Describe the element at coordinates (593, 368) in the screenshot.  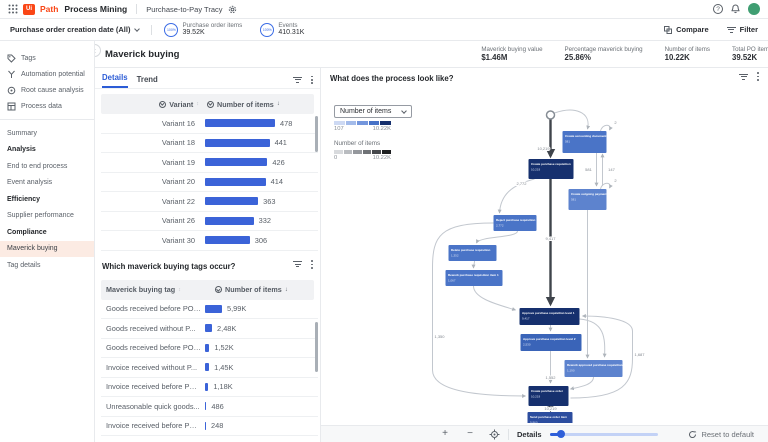
I see `process-node-rap` at that location.